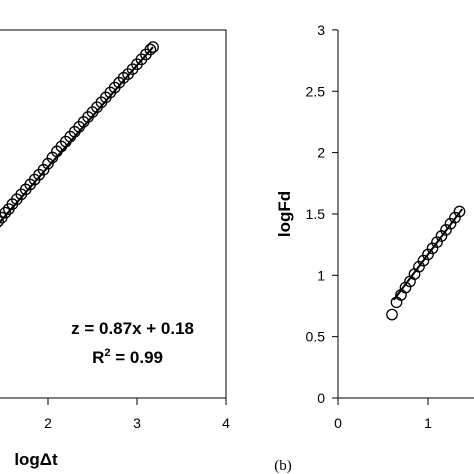 The image size is (474, 474). Describe the element at coordinates (137, 357) in the screenshot. I see `r2-value: = 0.99` at that location.